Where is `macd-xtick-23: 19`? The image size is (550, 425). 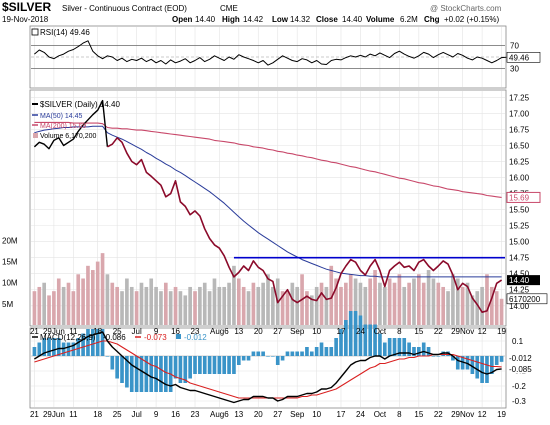
macd-xtick-23: 19 is located at coordinates (501, 414).